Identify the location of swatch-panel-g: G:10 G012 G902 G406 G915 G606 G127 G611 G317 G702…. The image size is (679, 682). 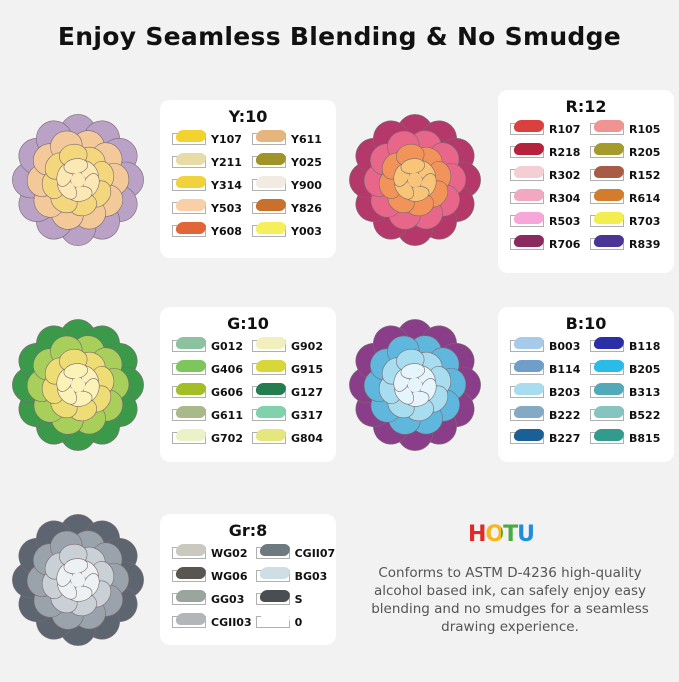
(248, 384).